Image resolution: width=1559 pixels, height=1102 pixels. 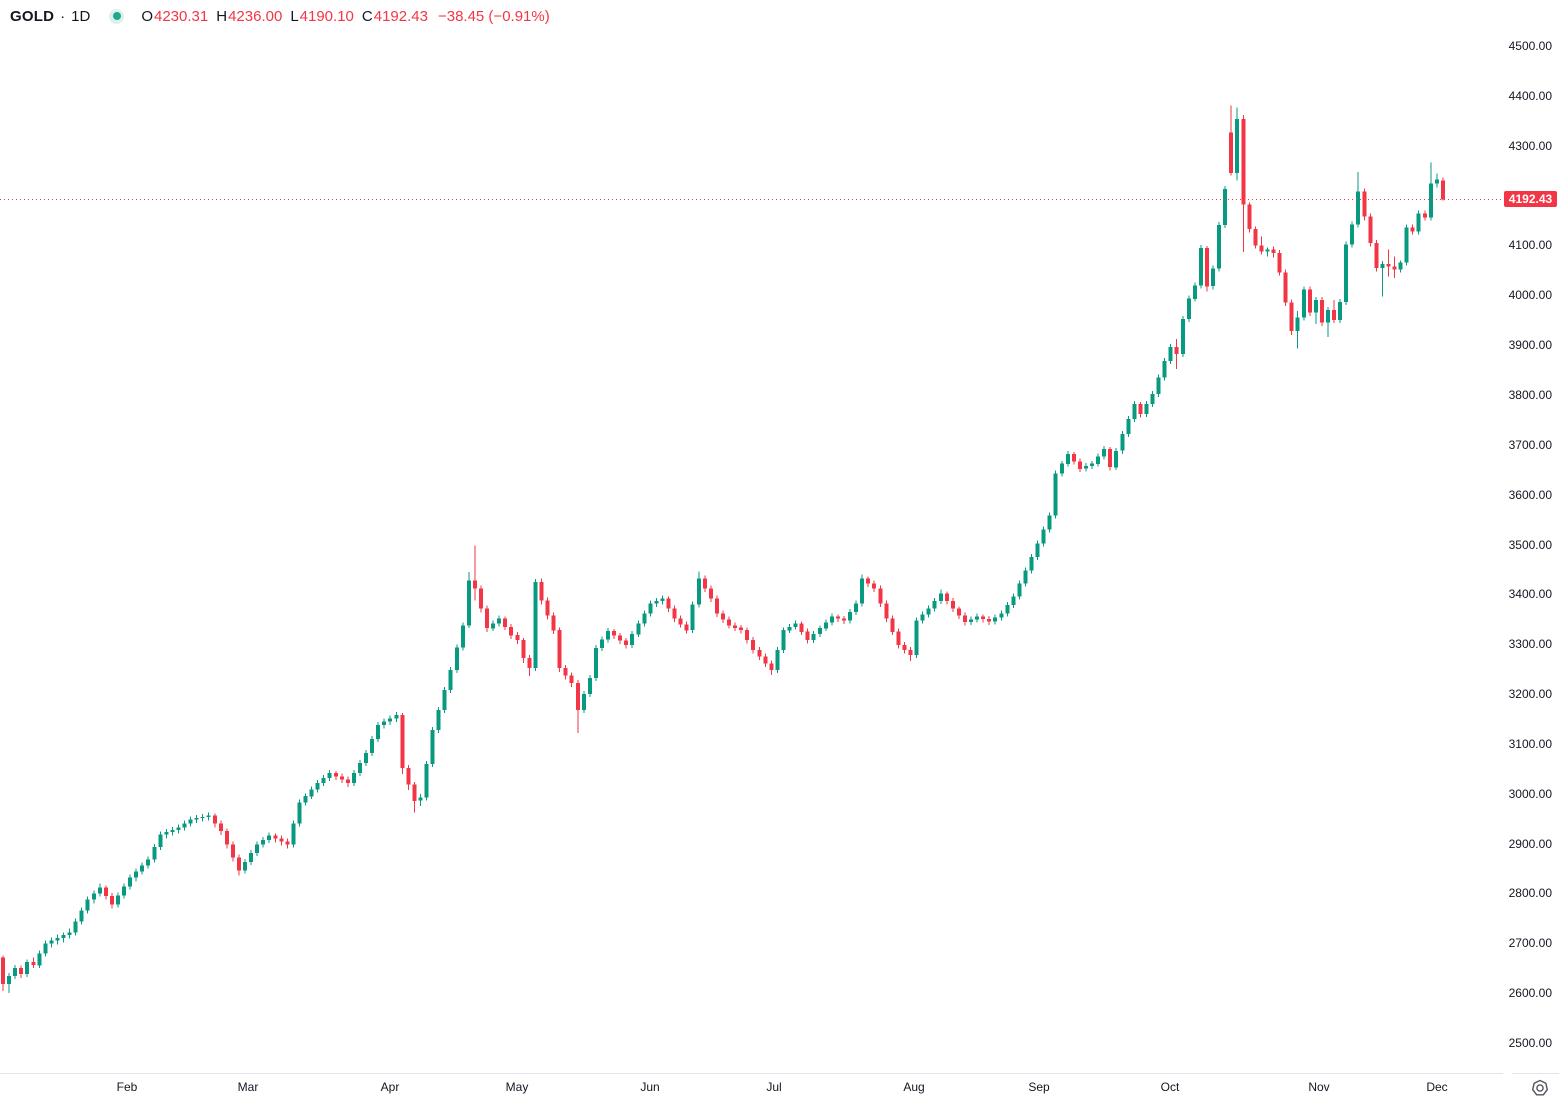 I want to click on price-axis-label: 2500.00, so click(x=1530, y=1043).